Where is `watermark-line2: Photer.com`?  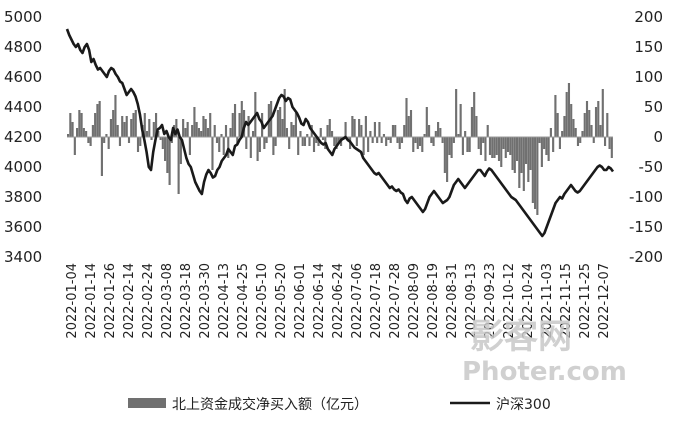
watermark-line2: Photer.com is located at coordinates (544, 372).